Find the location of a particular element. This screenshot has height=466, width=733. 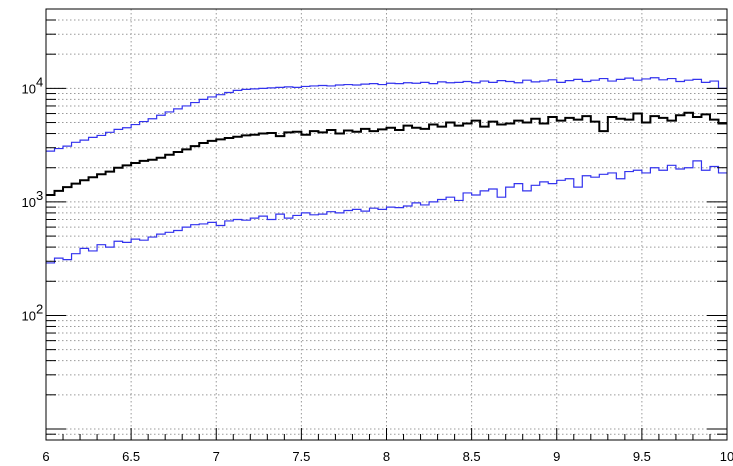

y-tick-label-exponent: 2 is located at coordinates (39, 308).